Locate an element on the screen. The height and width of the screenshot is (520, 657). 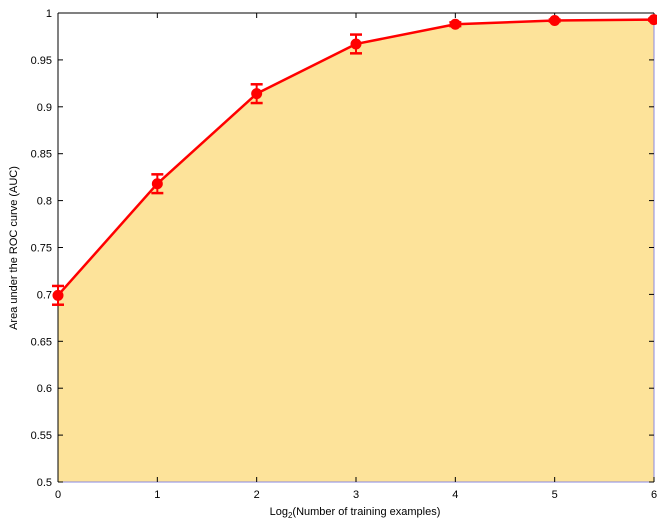
y-tick-label: 0.75 is located at coordinates (41, 249).